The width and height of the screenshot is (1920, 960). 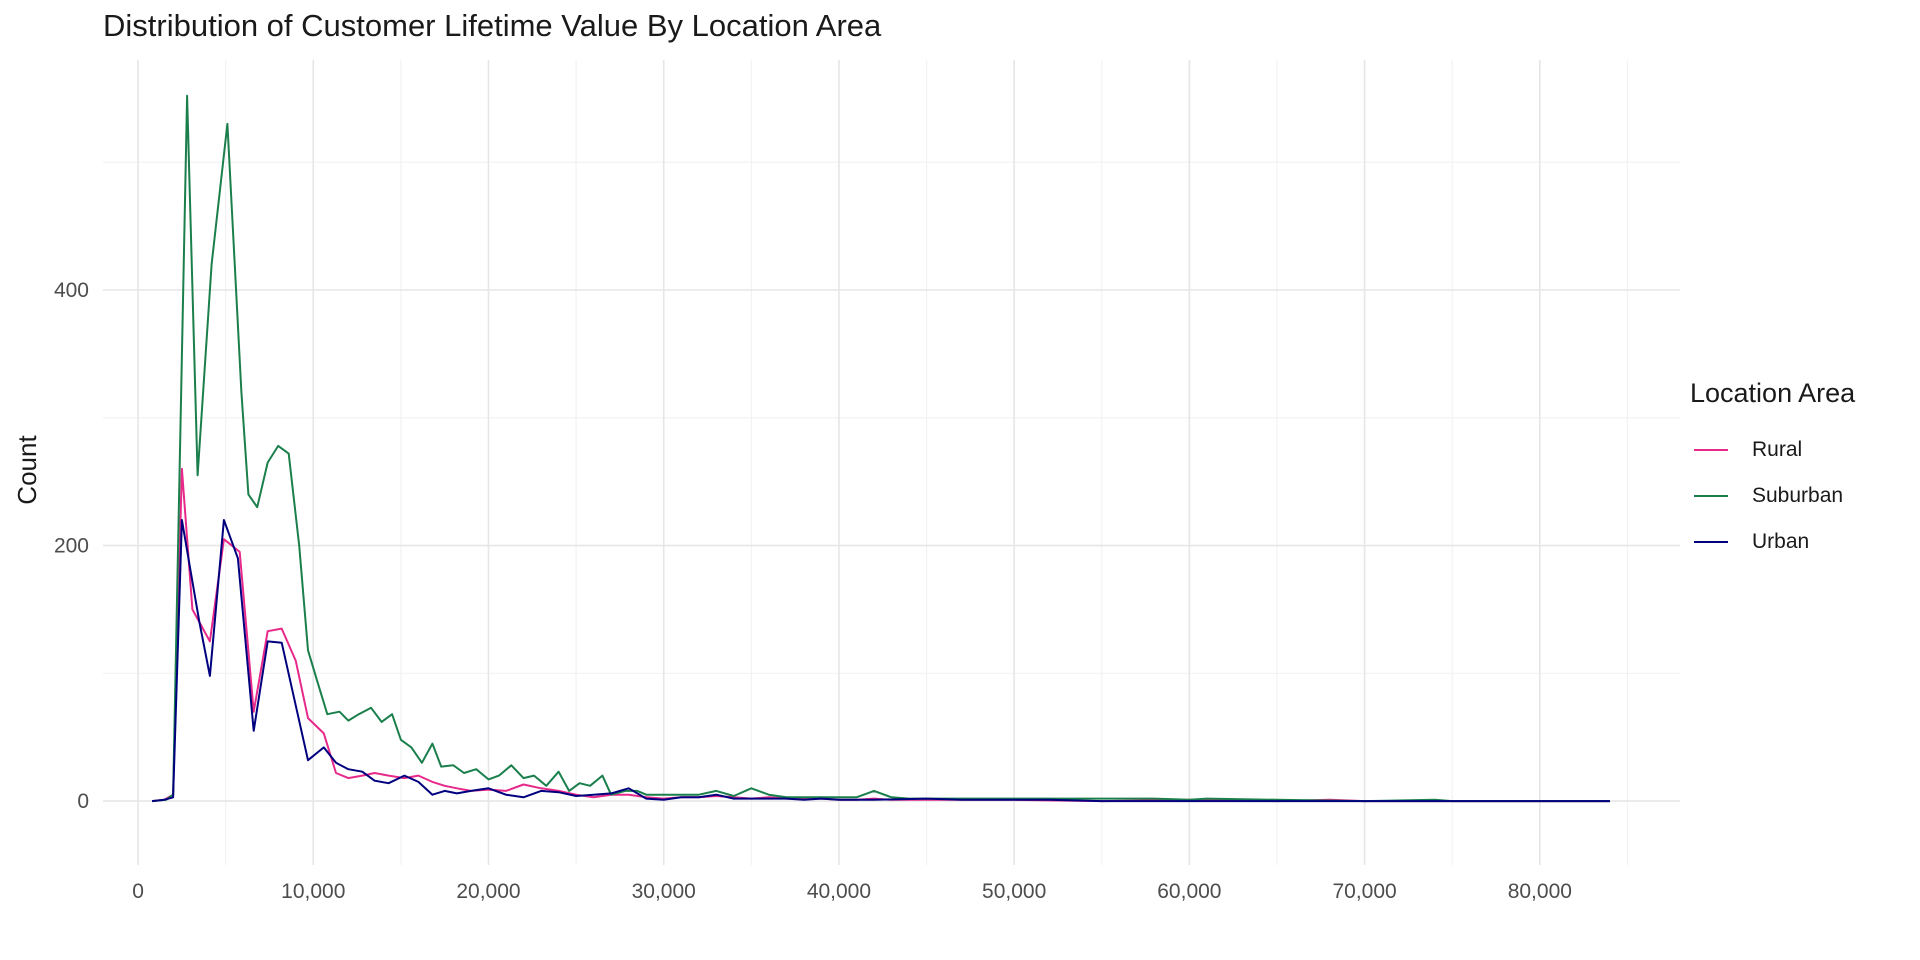 What do you see at coordinates (1777, 449) in the screenshot?
I see `legend-label: Rural` at bounding box center [1777, 449].